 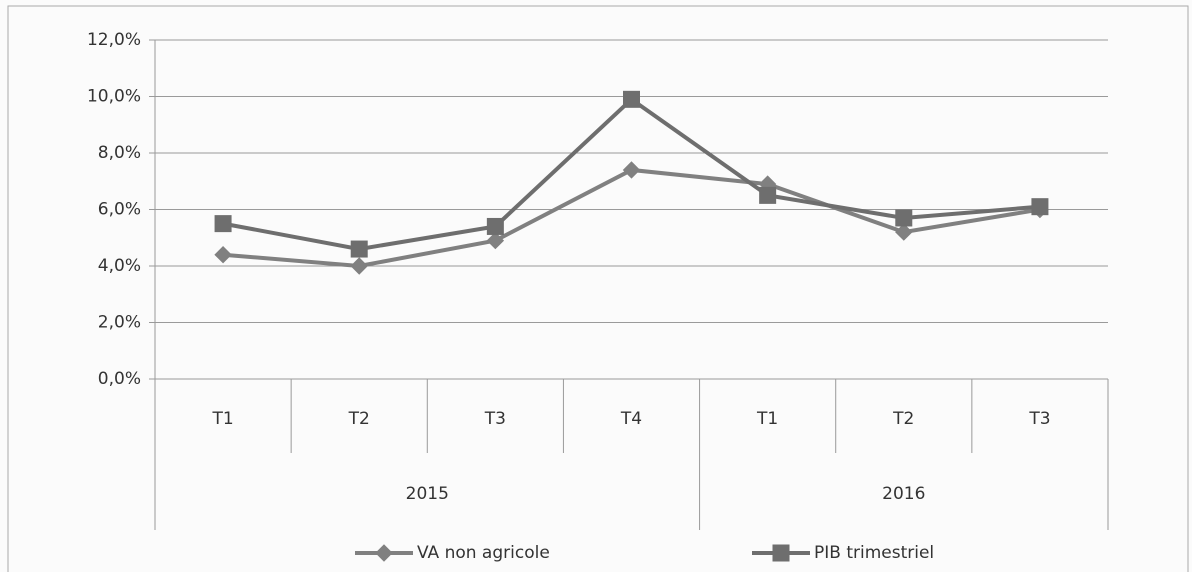 I want to click on y-tick-label: 0,0%, so click(x=119, y=379).